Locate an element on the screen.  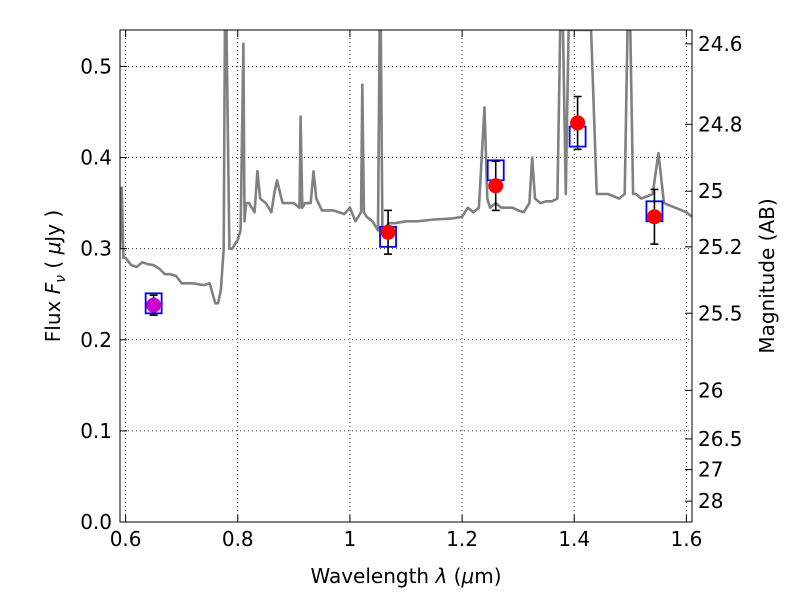
x-tick-label: 1 is located at coordinates (350, 539).